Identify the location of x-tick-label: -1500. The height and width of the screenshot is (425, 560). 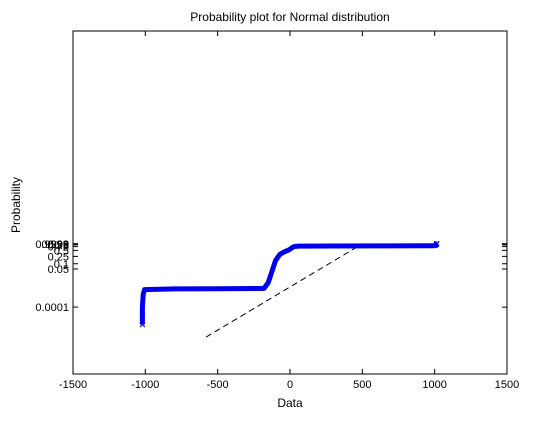
(73, 385).